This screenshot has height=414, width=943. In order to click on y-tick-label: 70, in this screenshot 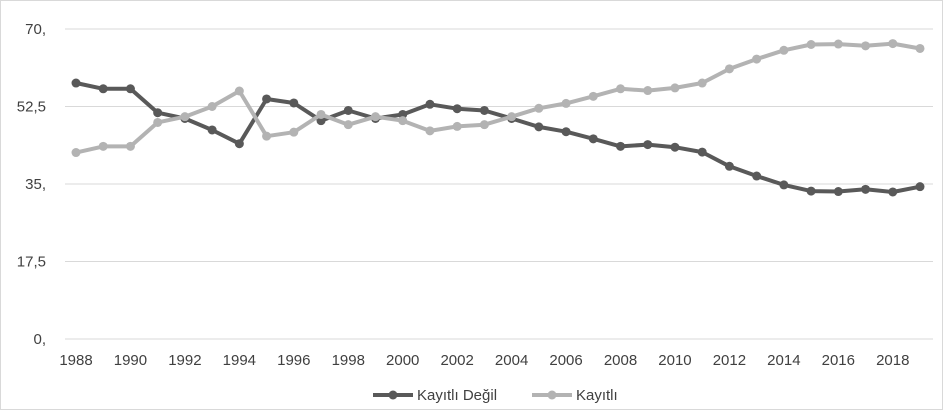, I will do `click(35, 29)`.